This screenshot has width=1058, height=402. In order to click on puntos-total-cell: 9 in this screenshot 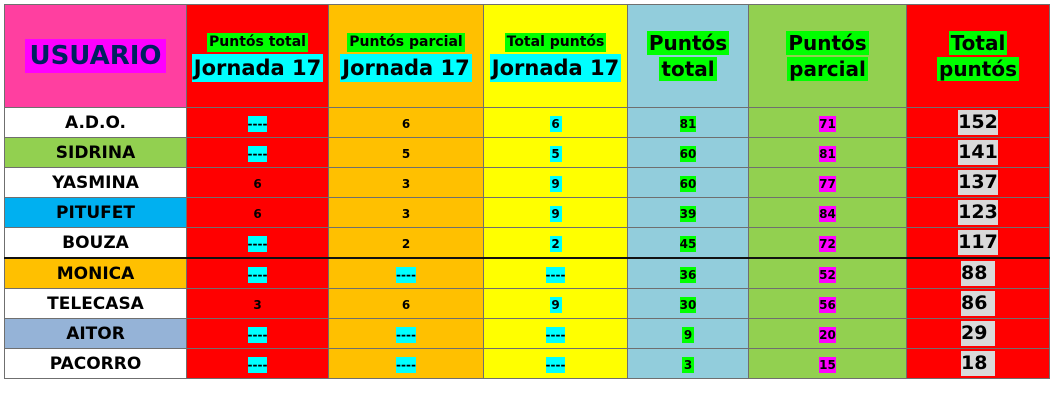, I will do `click(688, 333)`.